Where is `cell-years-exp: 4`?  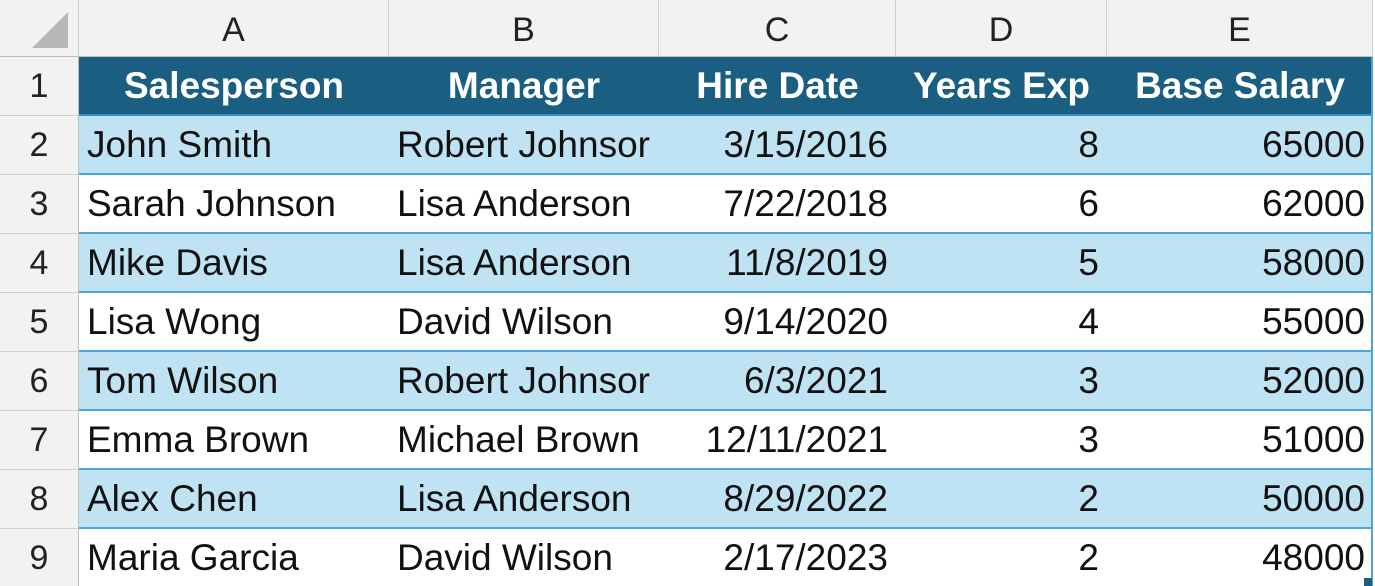 cell-years-exp: 4 is located at coordinates (1001, 322).